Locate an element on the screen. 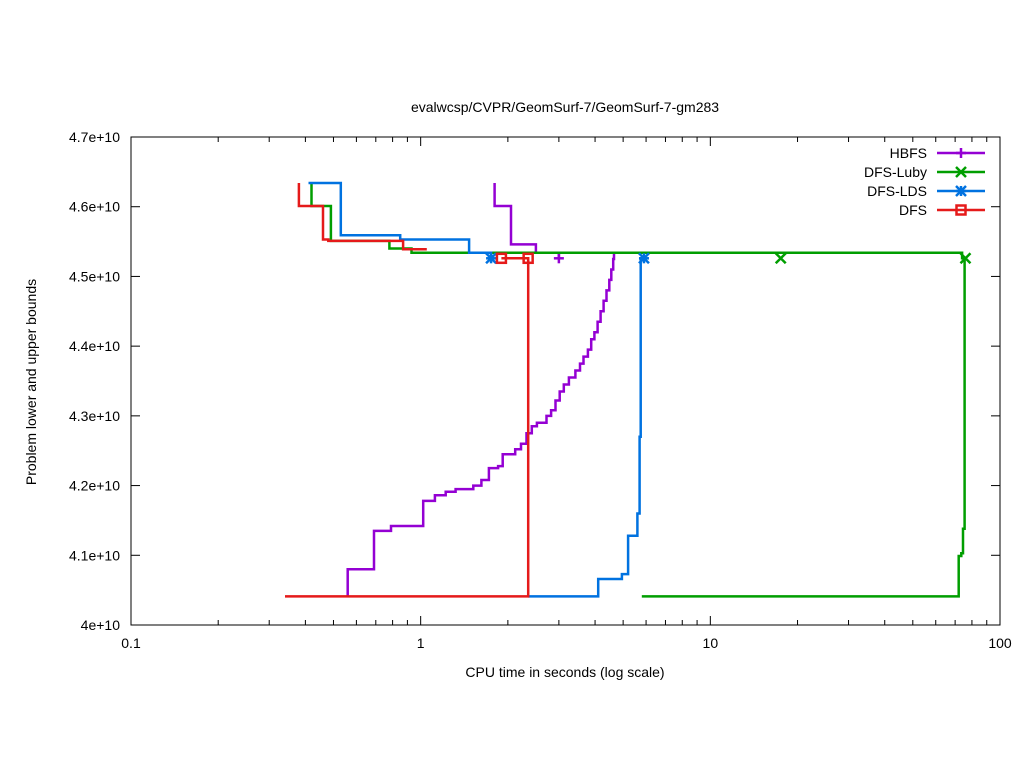 The height and width of the screenshot is (768, 1024). series-hbfs-marker is located at coordinates (558, 258).